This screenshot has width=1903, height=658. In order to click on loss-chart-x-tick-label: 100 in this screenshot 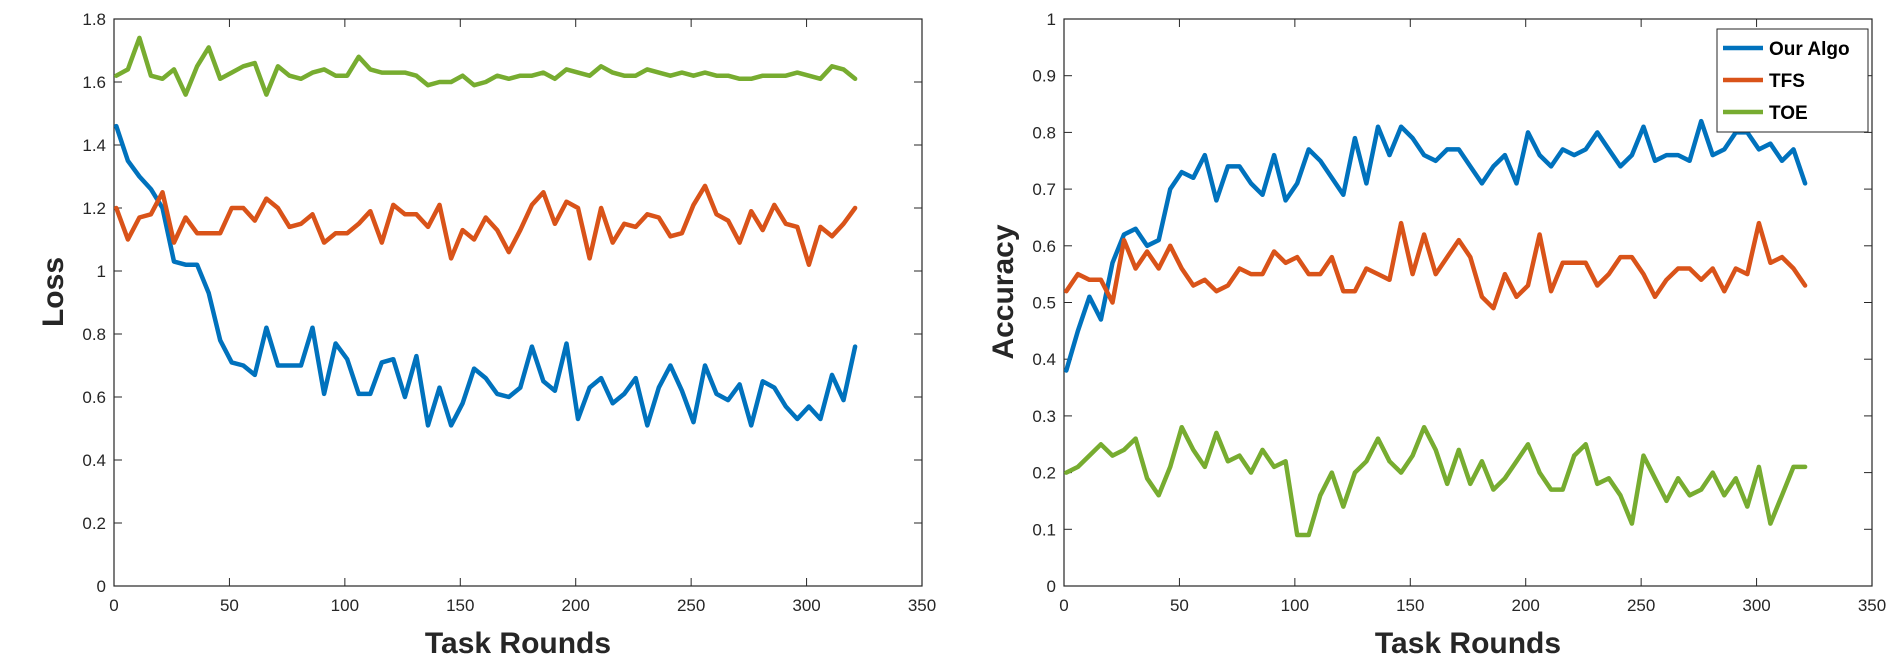, I will do `click(345, 605)`.